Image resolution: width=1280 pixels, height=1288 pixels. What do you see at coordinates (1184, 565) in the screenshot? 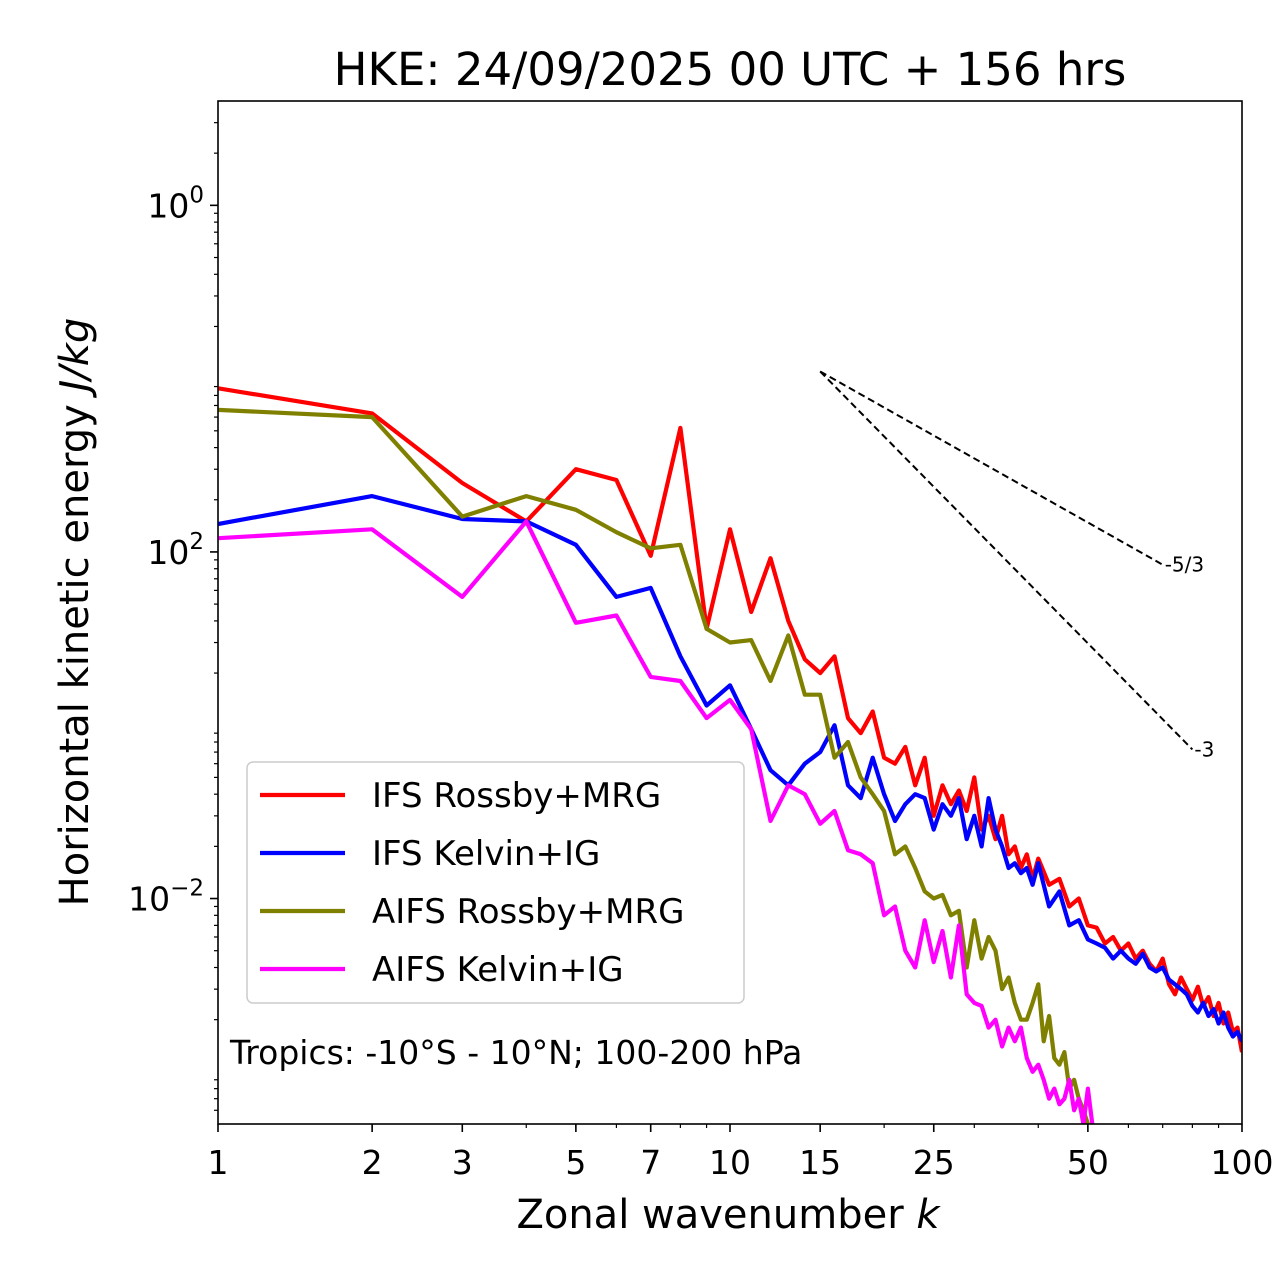
I see `slope-label-0: -5/3` at bounding box center [1184, 565].